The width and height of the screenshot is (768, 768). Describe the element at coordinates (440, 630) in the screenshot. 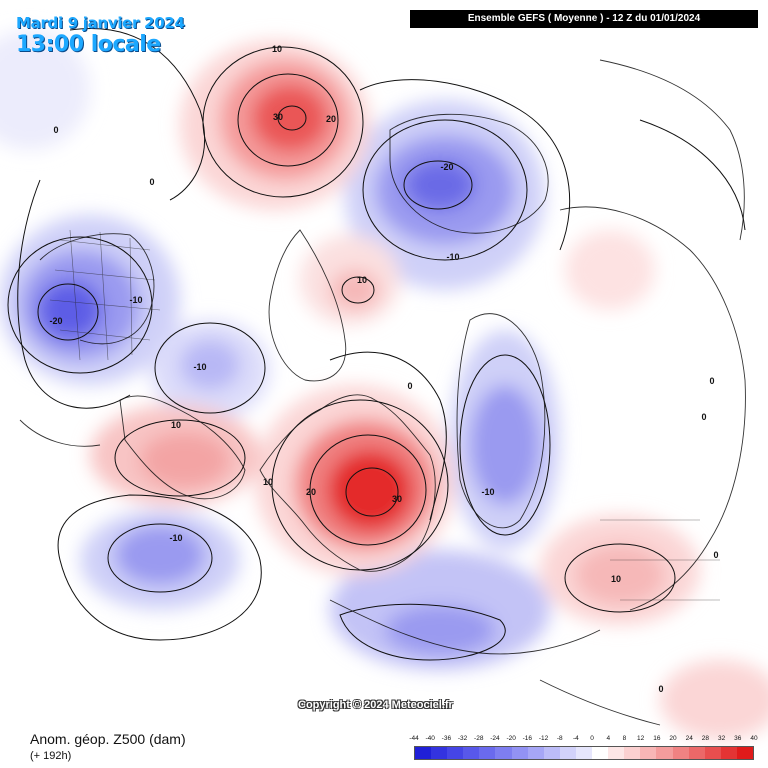

I see `east-asia-trough-core` at that location.